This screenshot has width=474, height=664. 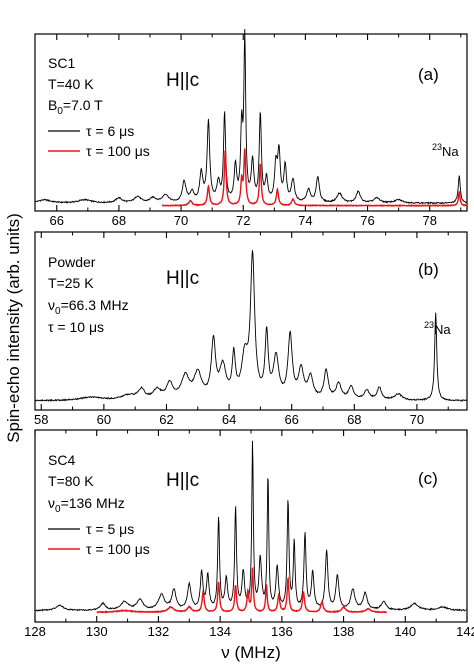 What do you see at coordinates (41, 419) in the screenshot?
I see `x-tick-label: 58` at bounding box center [41, 419].